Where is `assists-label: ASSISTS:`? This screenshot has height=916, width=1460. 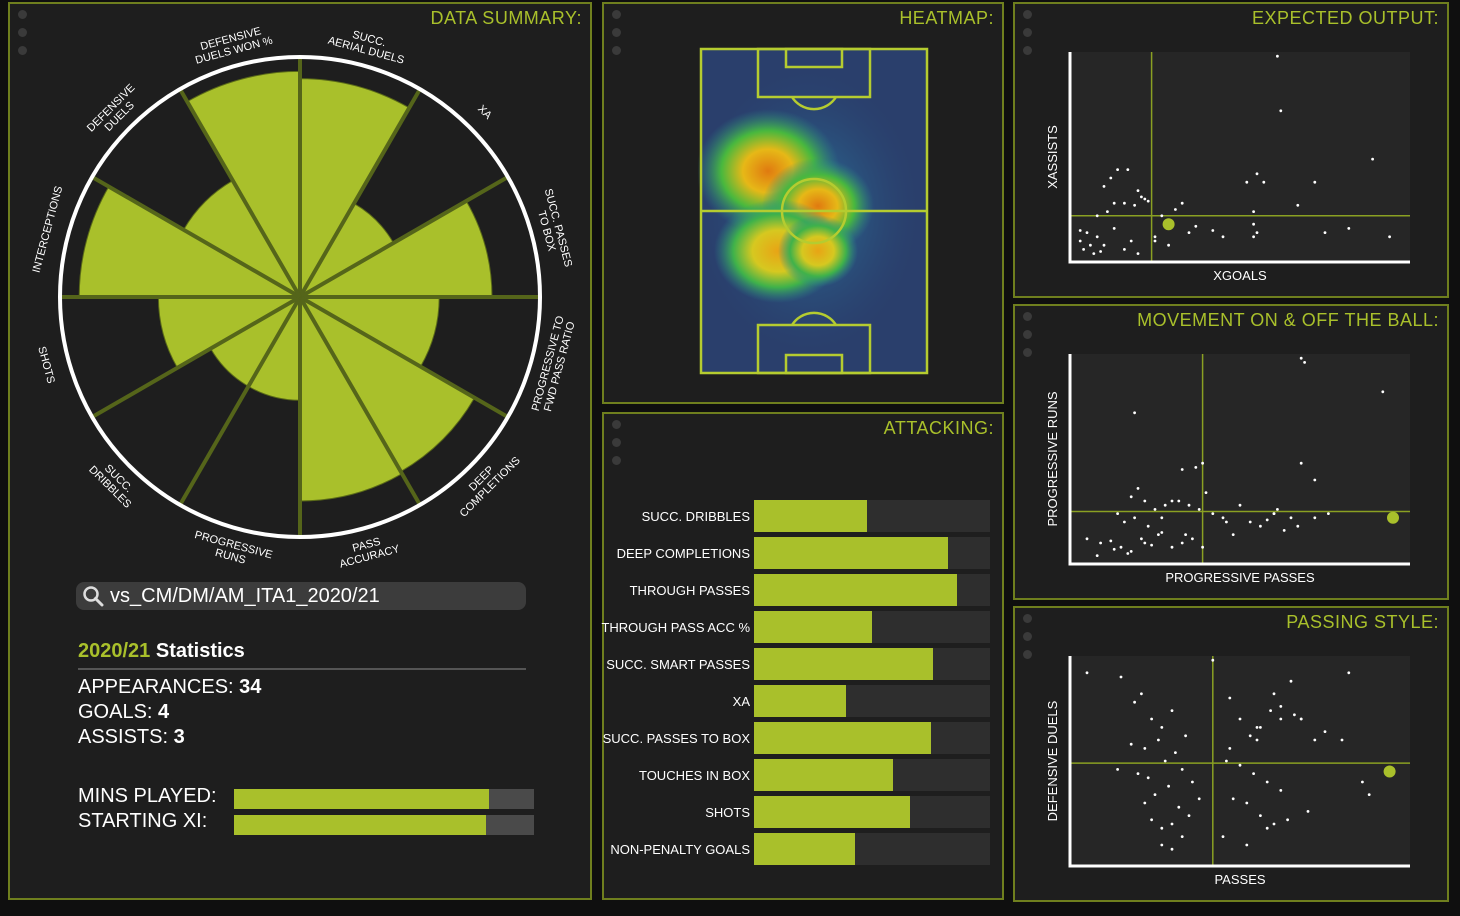
assists-label: ASSISTS: is located at coordinates (123, 737).